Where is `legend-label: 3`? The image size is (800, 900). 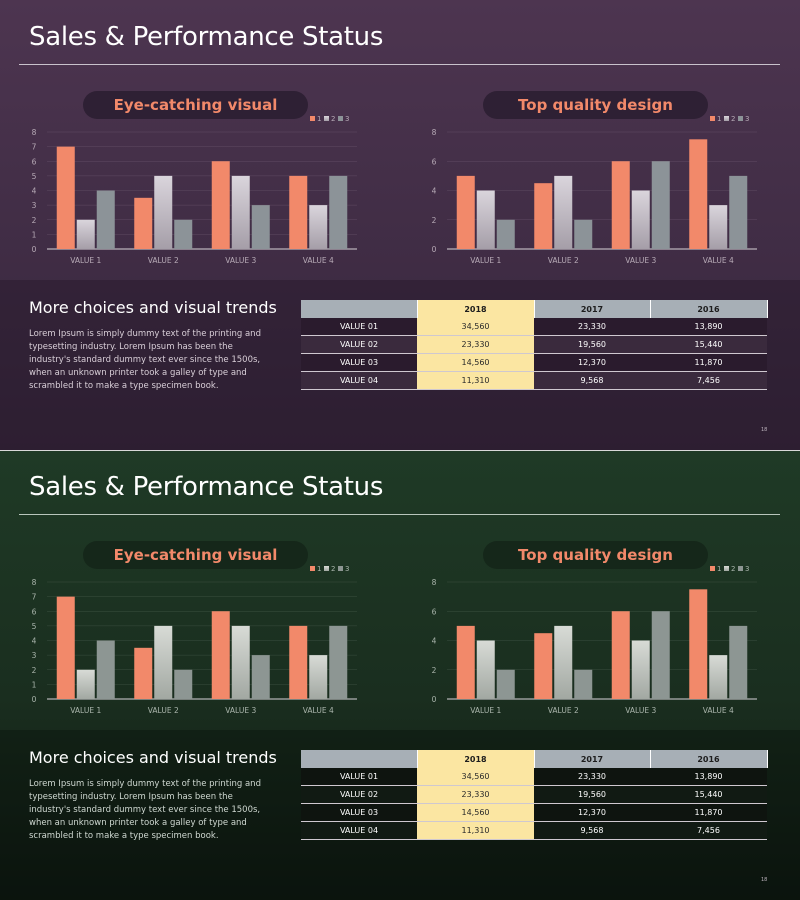 legend-label: 3 is located at coordinates (747, 119).